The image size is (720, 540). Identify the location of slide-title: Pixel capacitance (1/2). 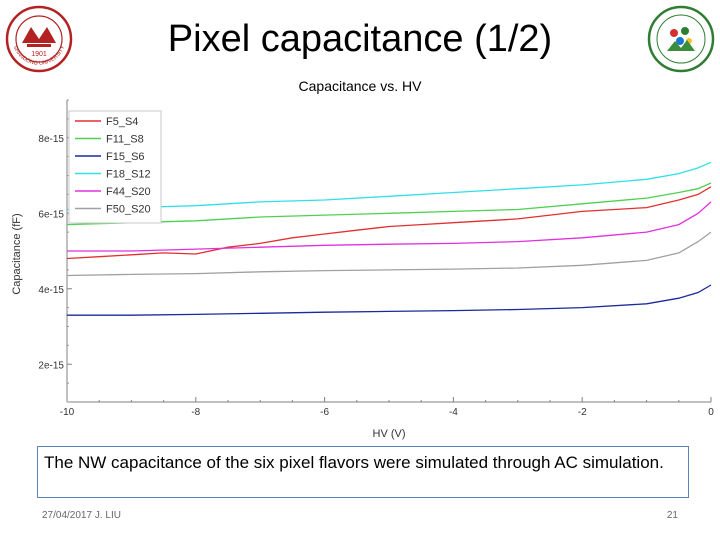
(360, 39).